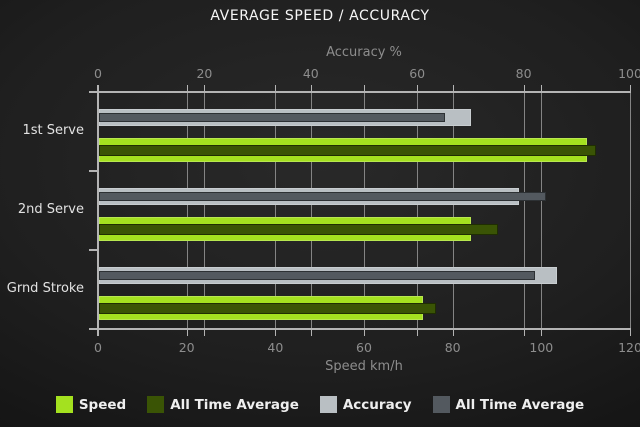 Image resolution: width=640 pixels, height=427 pixels. I want to click on bottom-tick-label-80: 80, so click(452, 347).